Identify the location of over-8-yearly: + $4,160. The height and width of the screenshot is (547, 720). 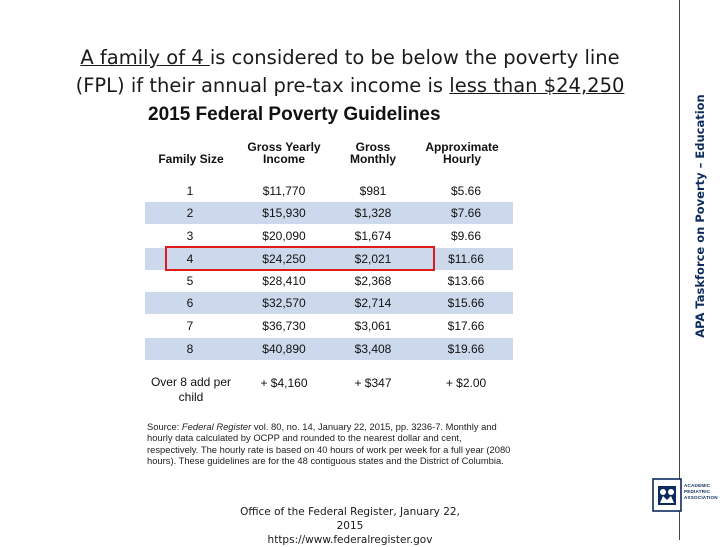
(284, 383).